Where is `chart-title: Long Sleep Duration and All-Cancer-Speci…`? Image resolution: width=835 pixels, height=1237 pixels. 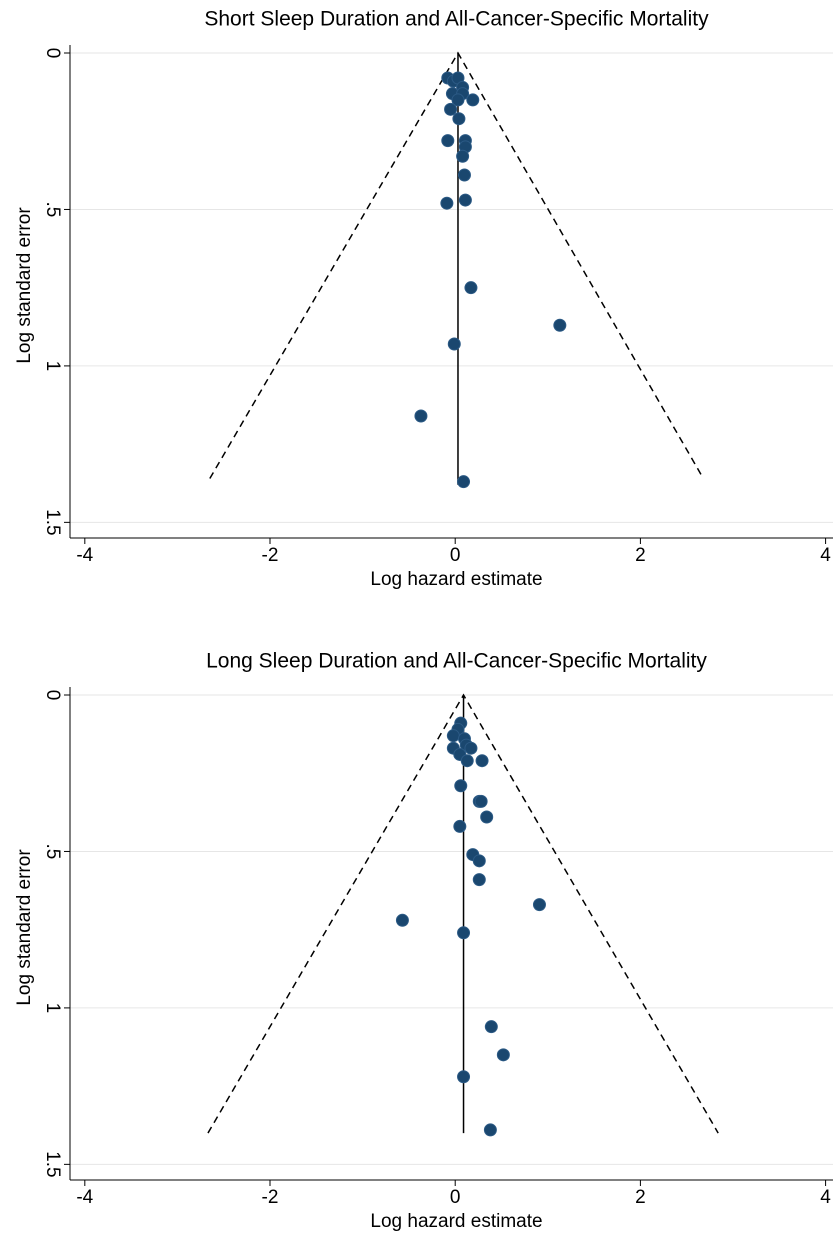
chart-title: Long Sleep Duration and All-Cancer-Speci… is located at coordinates (456, 661).